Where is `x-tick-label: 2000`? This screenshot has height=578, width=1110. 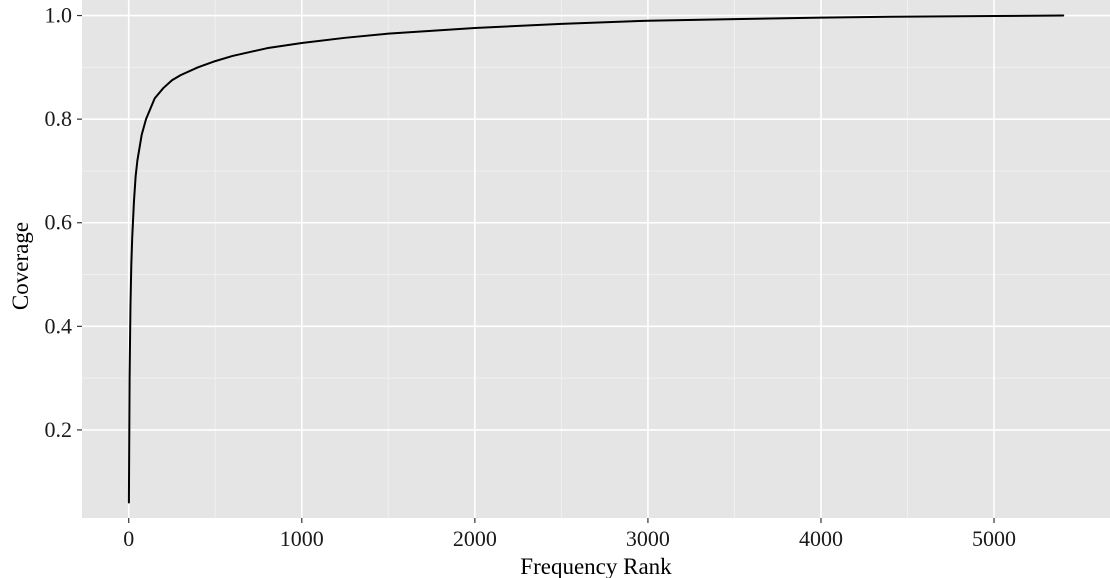
x-tick-label: 2000 is located at coordinates (475, 538).